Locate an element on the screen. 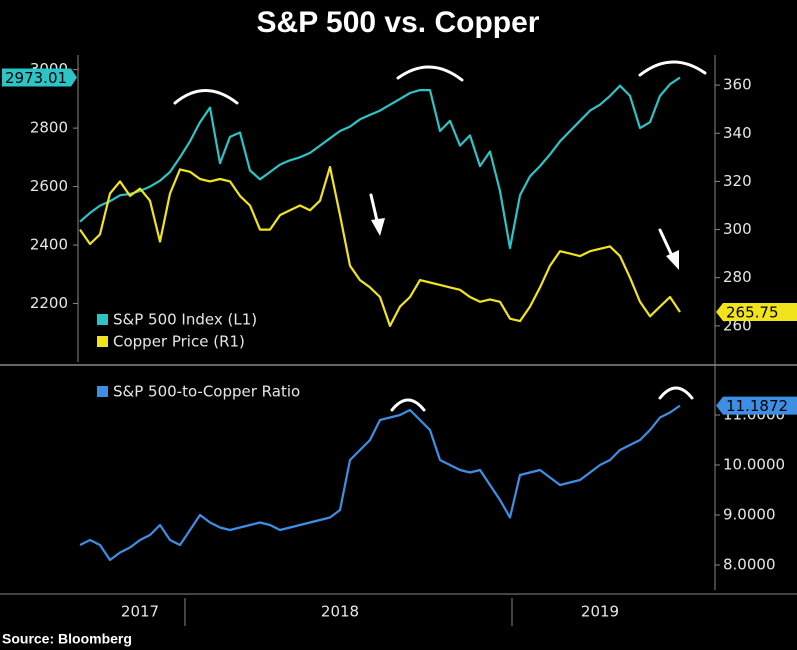  value-tag: 265.75 is located at coordinates (756, 312).